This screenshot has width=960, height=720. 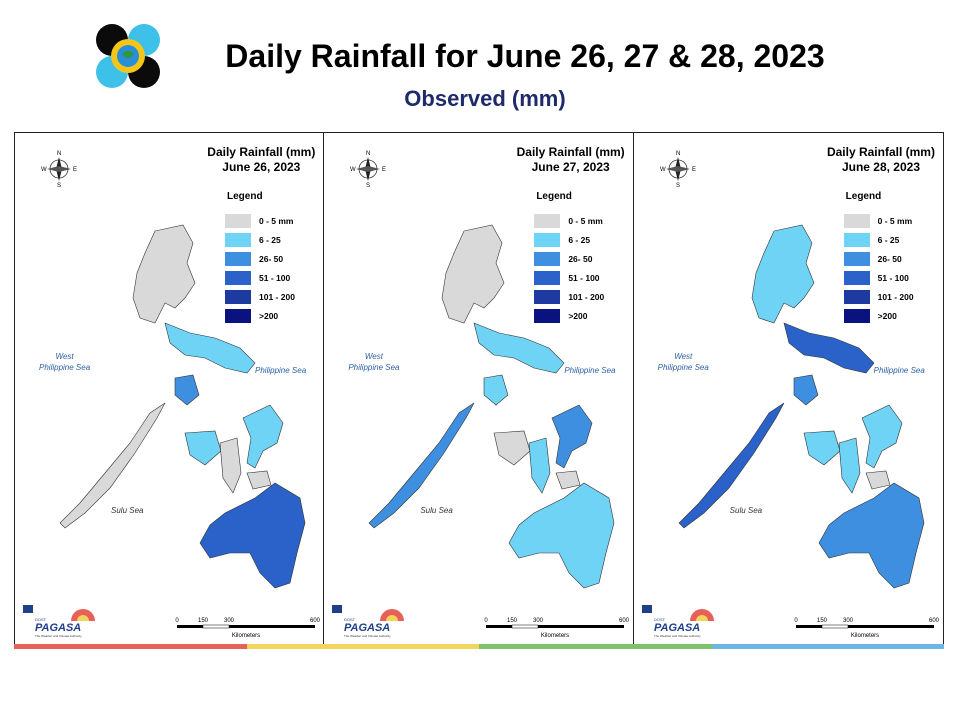 I want to click on legend-label: >200, so click(x=887, y=315).